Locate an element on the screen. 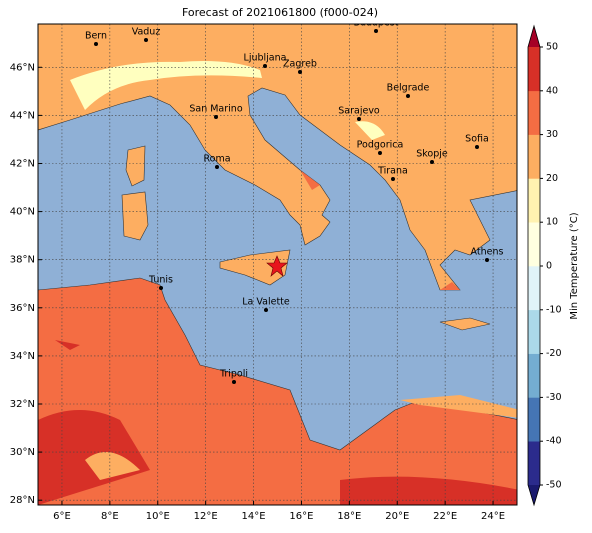  city-label: Zagreb is located at coordinates (300, 64).